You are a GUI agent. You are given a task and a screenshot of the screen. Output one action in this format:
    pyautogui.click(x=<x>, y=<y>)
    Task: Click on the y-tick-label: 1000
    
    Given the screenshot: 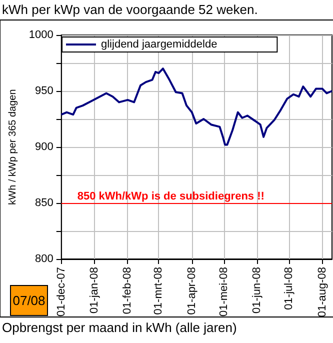 What is the action you would take?
    pyautogui.click(x=41, y=35)
    